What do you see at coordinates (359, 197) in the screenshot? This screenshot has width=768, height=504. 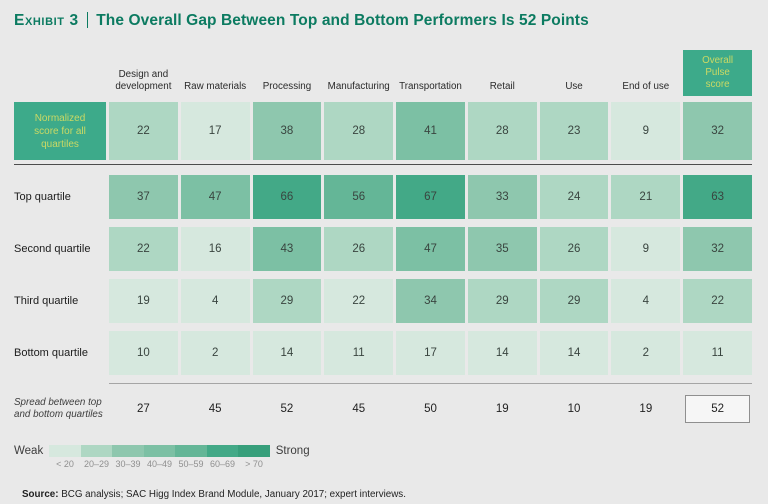 I see `heatmap-cell: 56` at bounding box center [359, 197].